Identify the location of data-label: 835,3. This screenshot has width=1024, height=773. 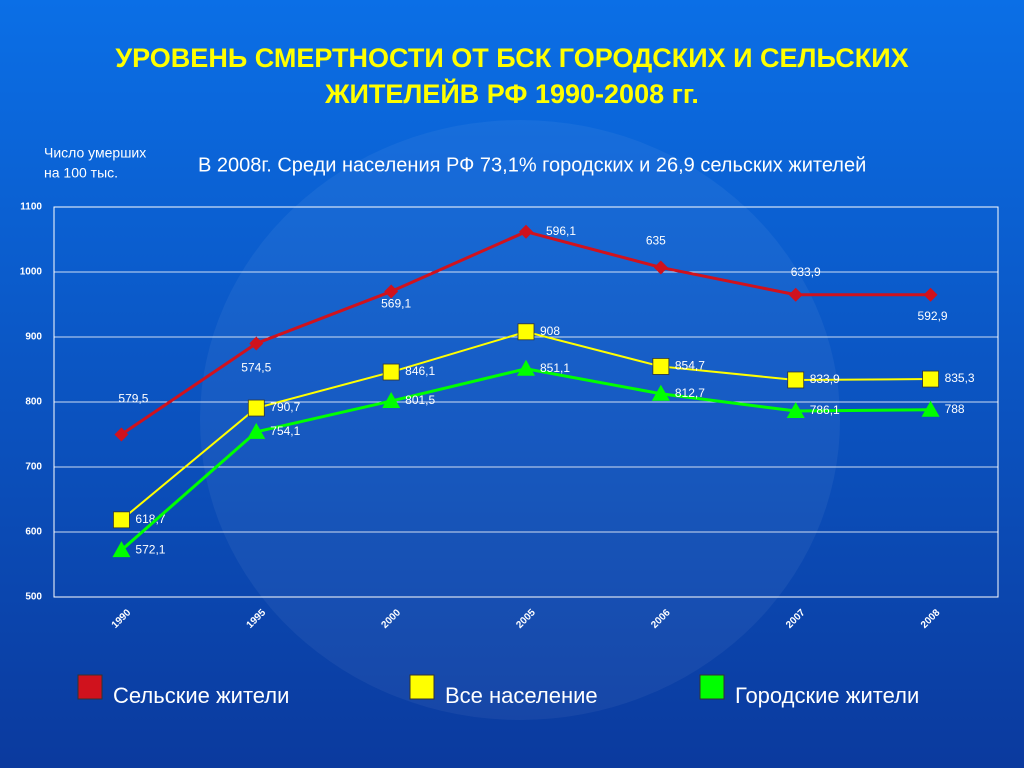
(960, 378).